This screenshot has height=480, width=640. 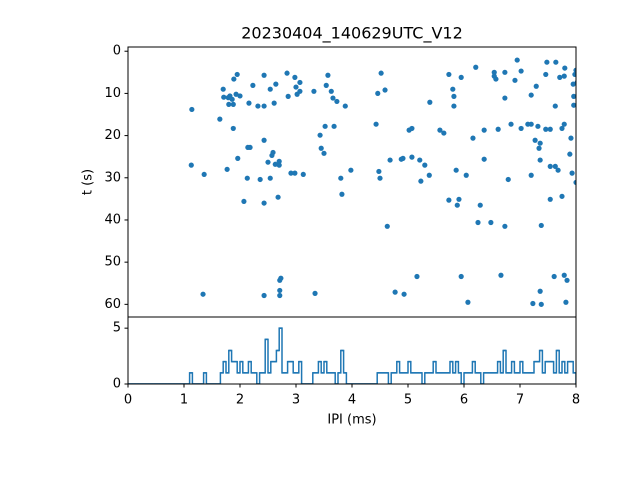 I want to click on histogram-area, so click(x=352, y=355).